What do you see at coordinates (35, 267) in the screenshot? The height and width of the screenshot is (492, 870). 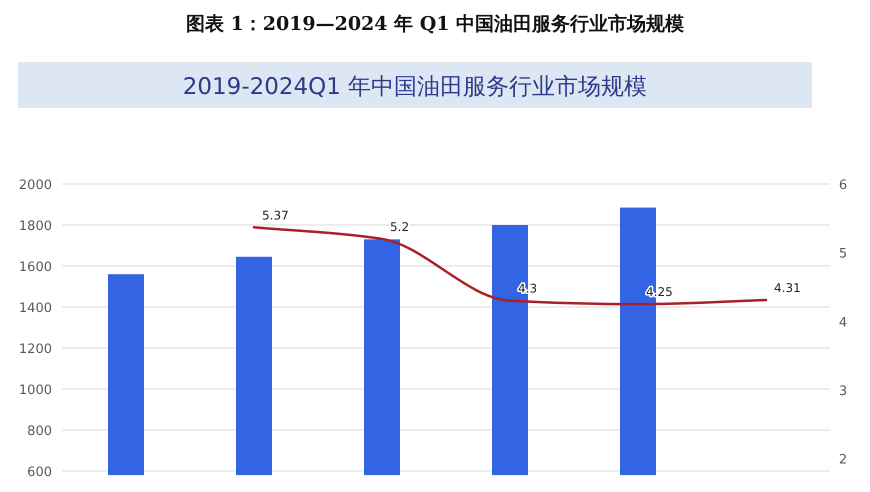 I see `y-tick-label: 1600` at bounding box center [35, 267].